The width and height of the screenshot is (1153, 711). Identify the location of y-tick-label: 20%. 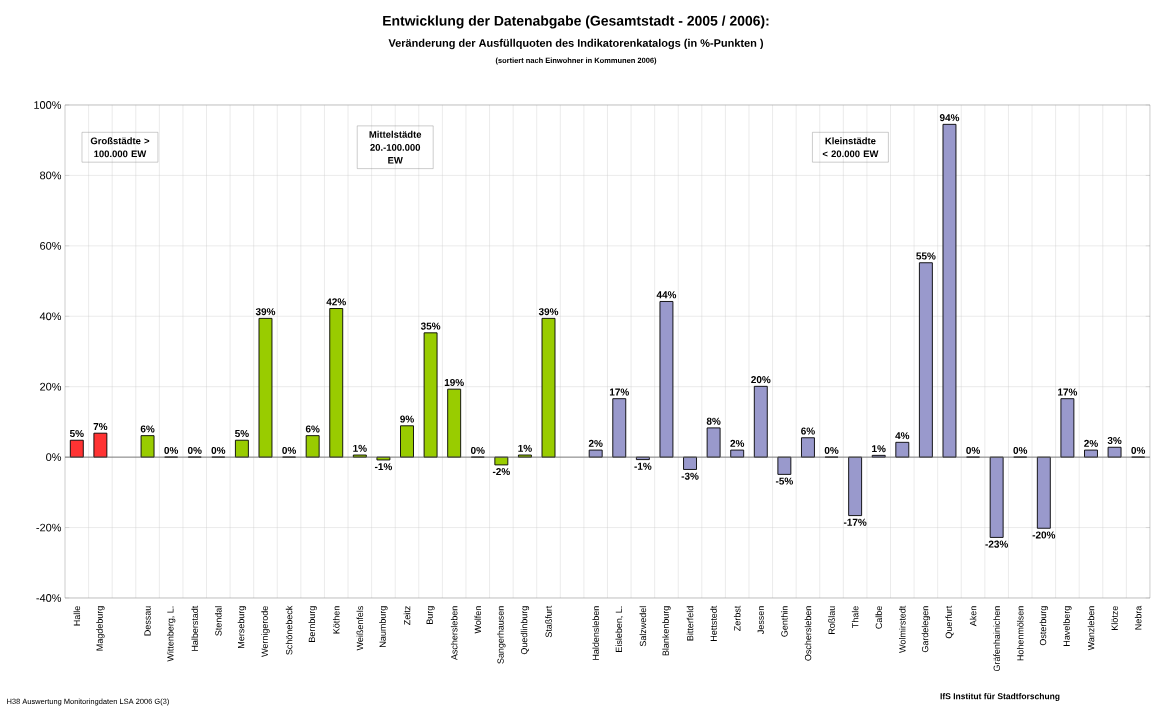
(51, 386).